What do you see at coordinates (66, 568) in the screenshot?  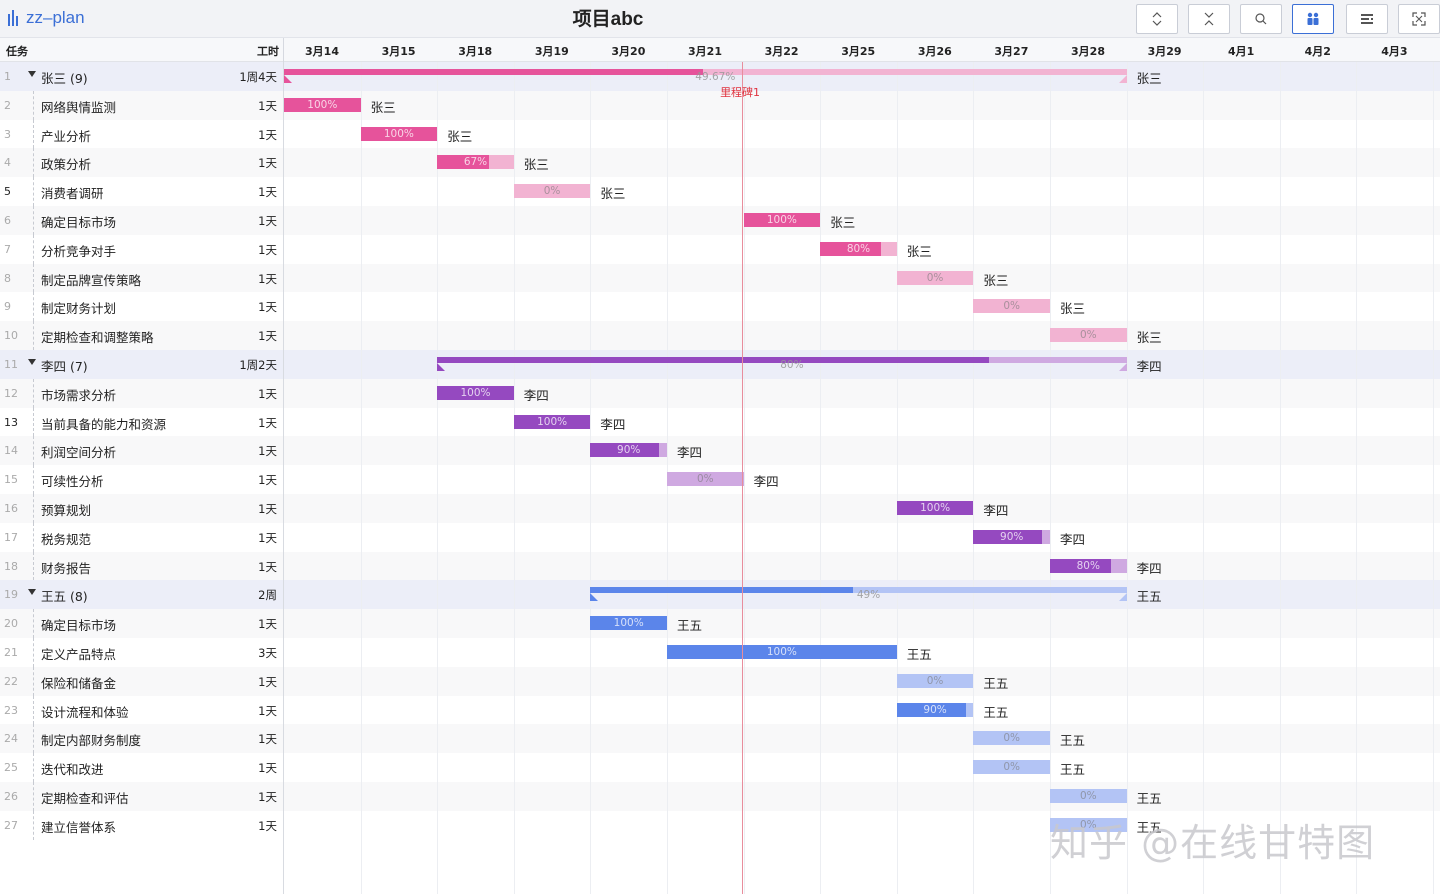 I see `task-name: 财务报告` at bounding box center [66, 568].